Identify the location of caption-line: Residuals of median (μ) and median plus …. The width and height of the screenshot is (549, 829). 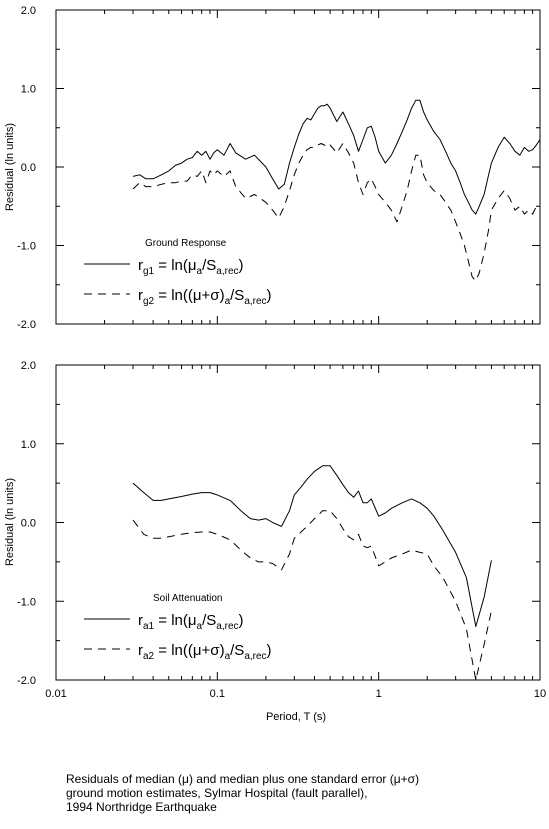
(243, 779).